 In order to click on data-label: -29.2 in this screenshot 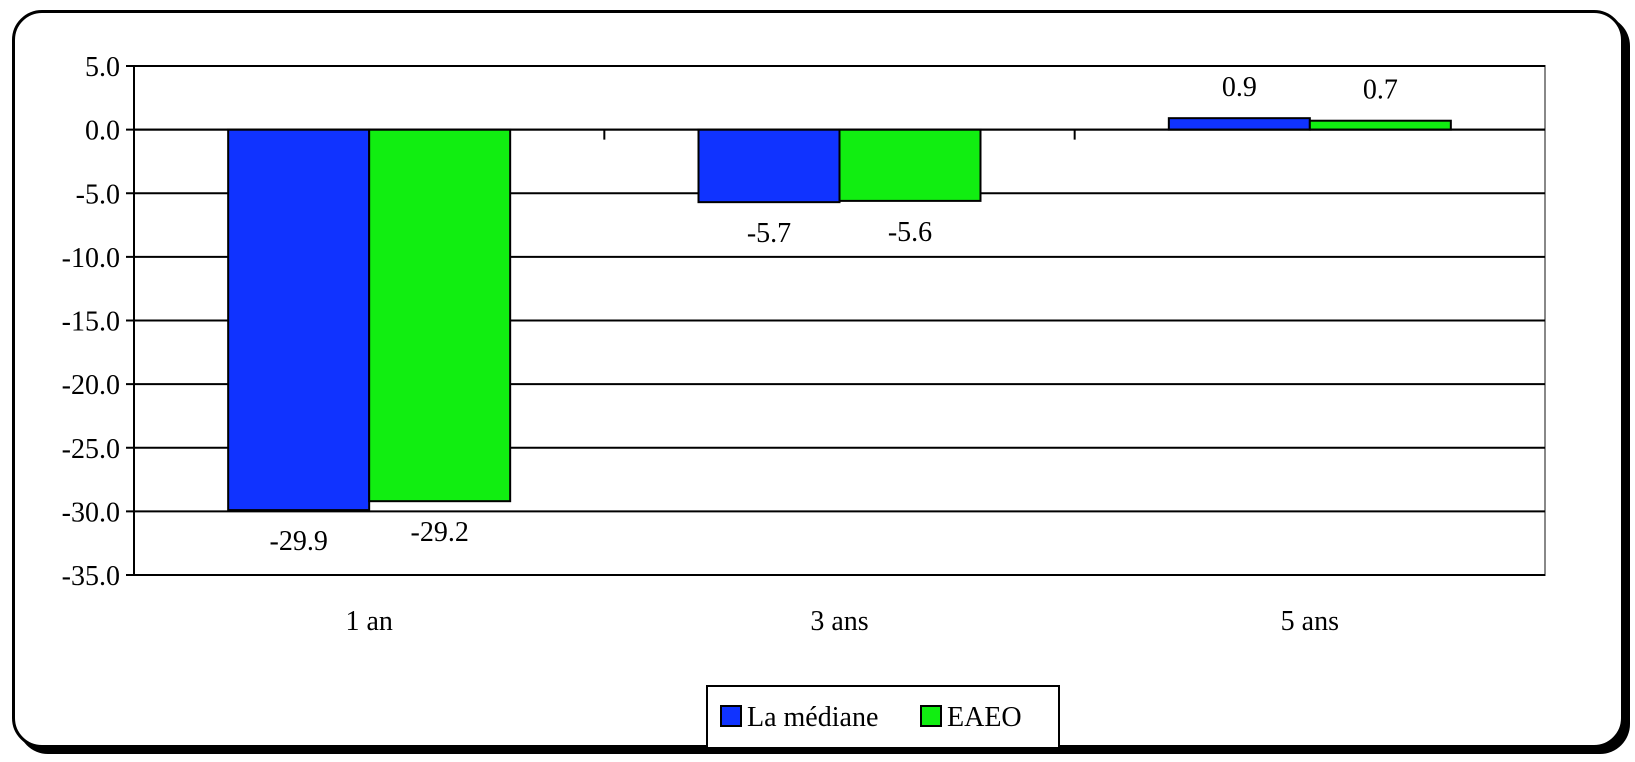, I will do `click(440, 532)`.